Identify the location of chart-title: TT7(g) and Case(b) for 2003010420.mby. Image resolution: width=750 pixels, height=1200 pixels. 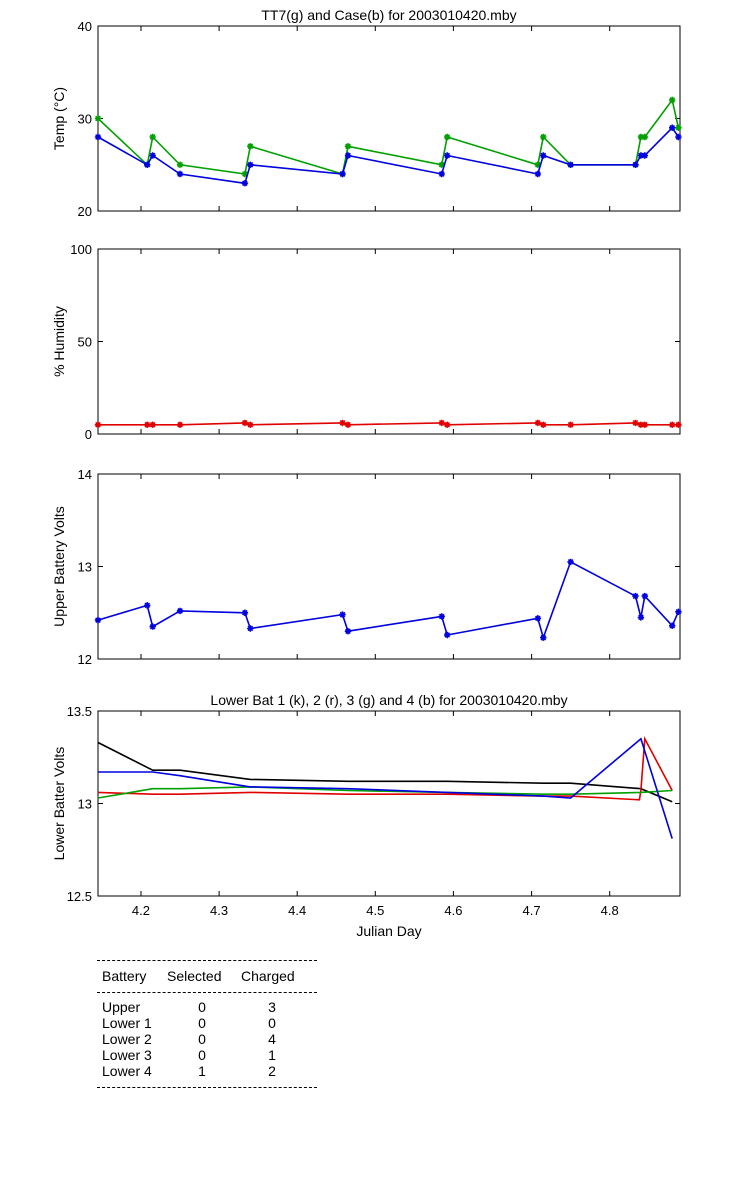
(388, 15).